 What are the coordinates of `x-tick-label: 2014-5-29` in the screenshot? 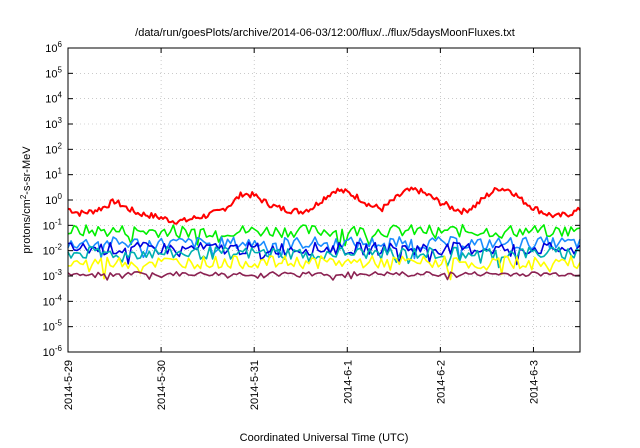 It's located at (69, 385).